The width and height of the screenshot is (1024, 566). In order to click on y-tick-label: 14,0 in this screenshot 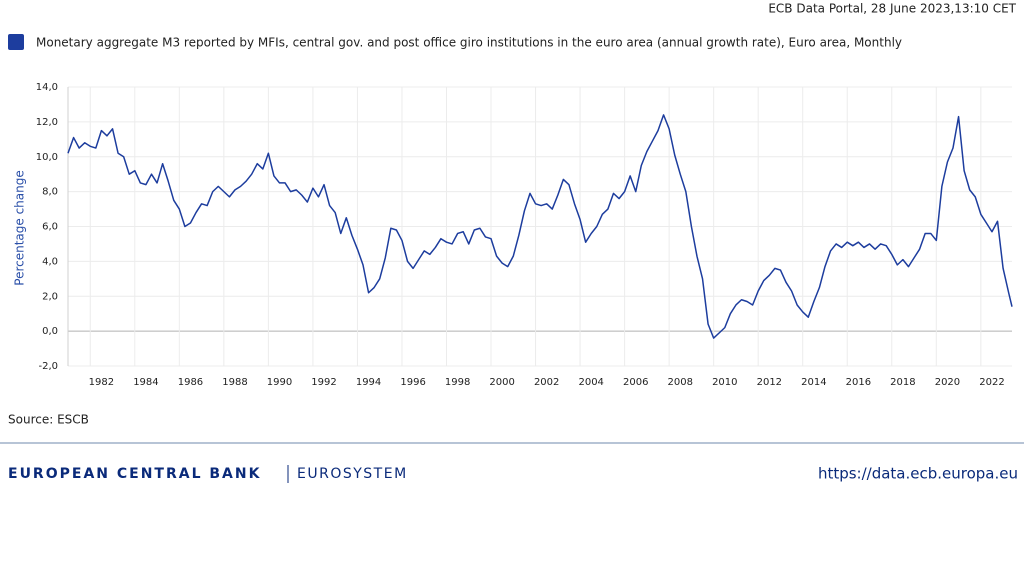, I will do `click(47, 87)`.